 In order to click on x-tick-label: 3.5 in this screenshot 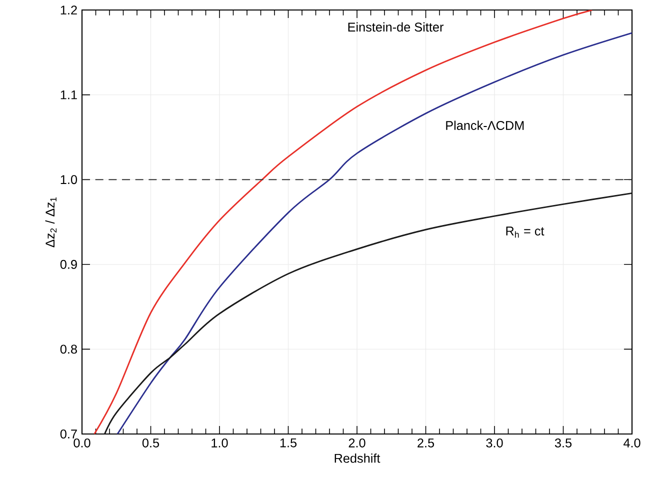, I will do `click(563, 443)`.